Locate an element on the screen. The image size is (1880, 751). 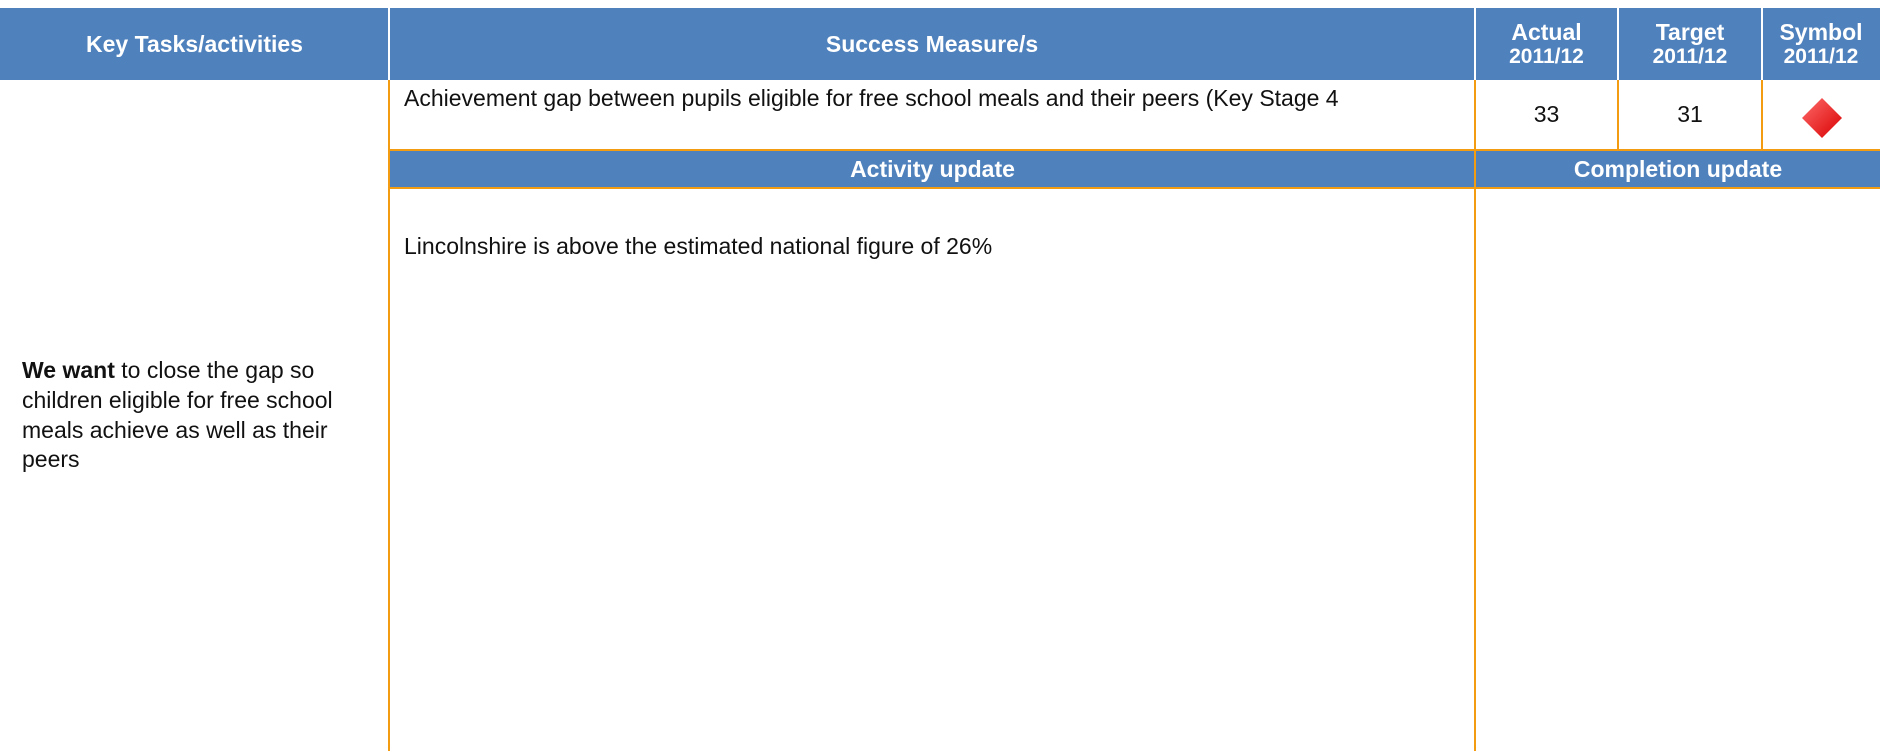
header-text: Actual is located at coordinates (1546, 31).